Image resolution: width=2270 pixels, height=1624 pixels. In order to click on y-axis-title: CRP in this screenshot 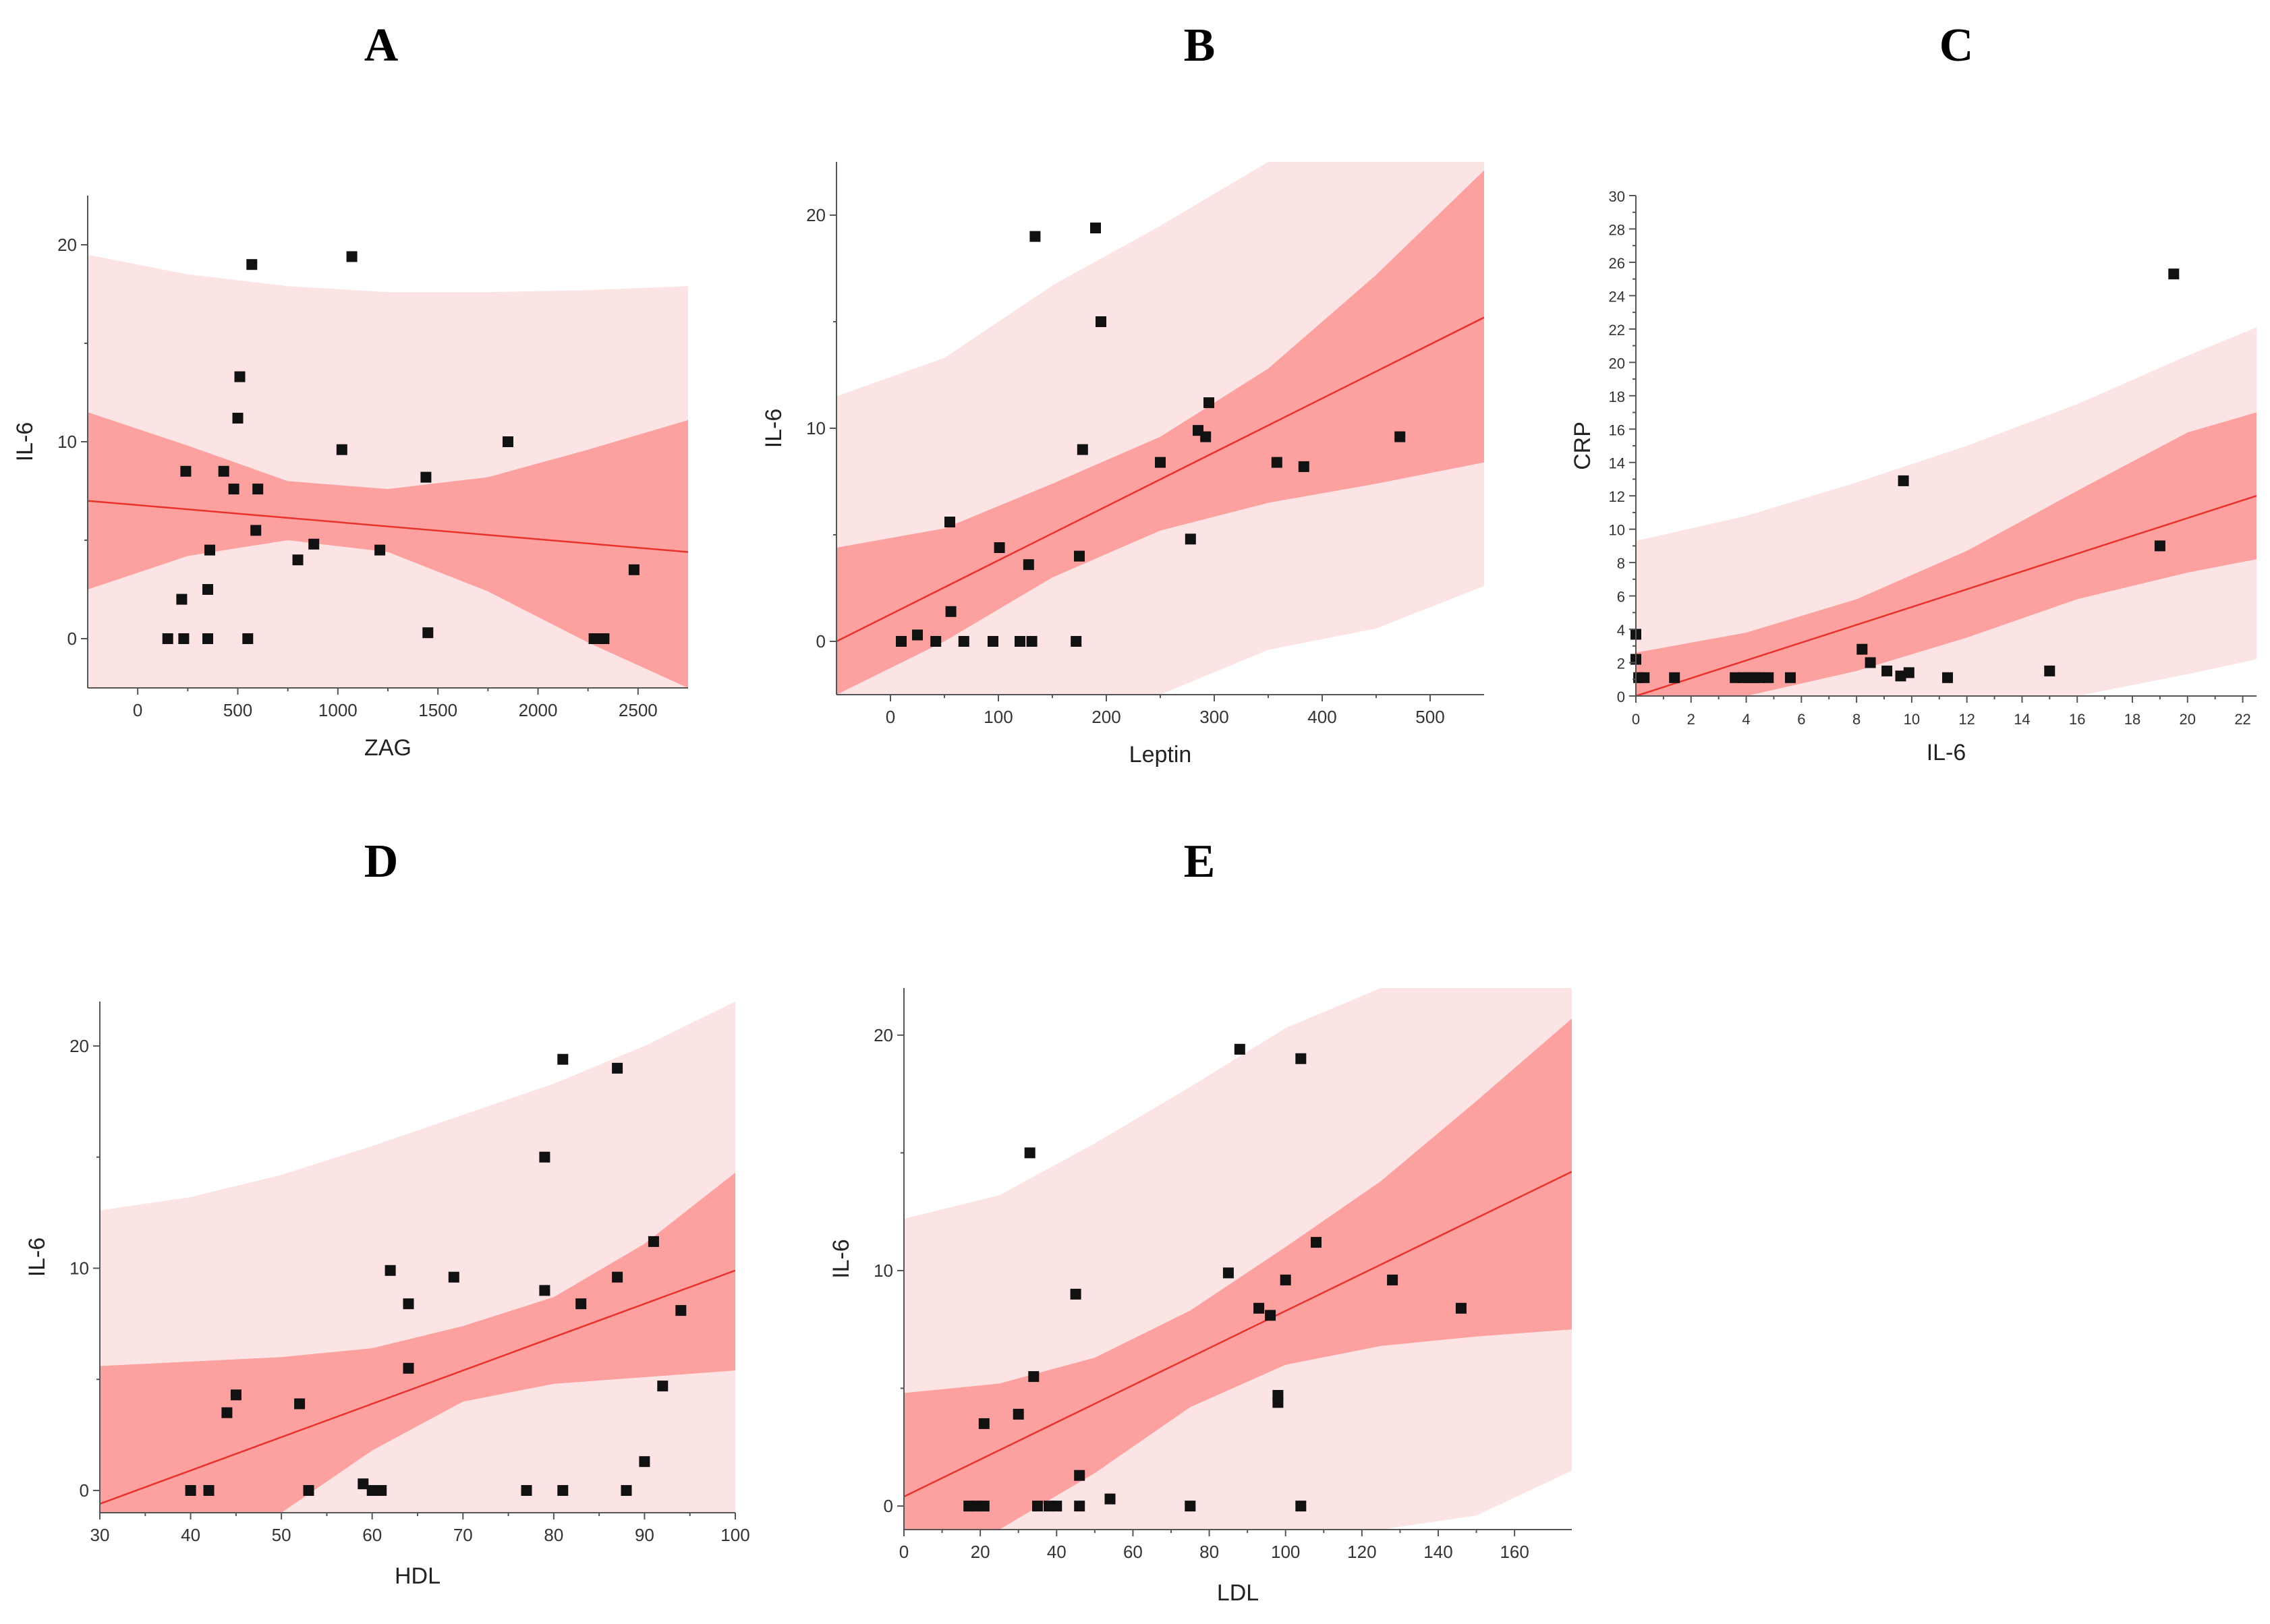, I will do `click(1582, 446)`.